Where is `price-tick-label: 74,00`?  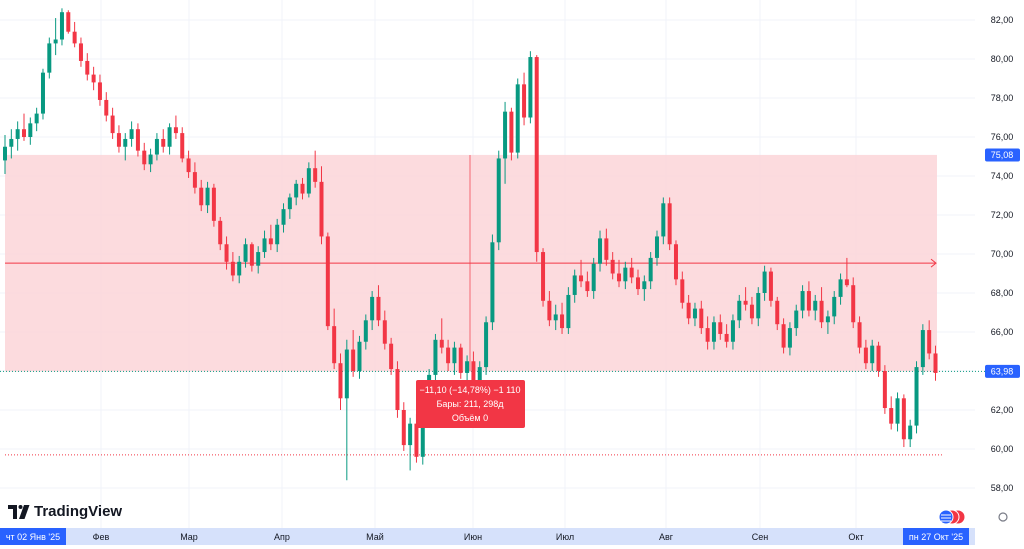 price-tick-label: 74,00 is located at coordinates (1002, 176).